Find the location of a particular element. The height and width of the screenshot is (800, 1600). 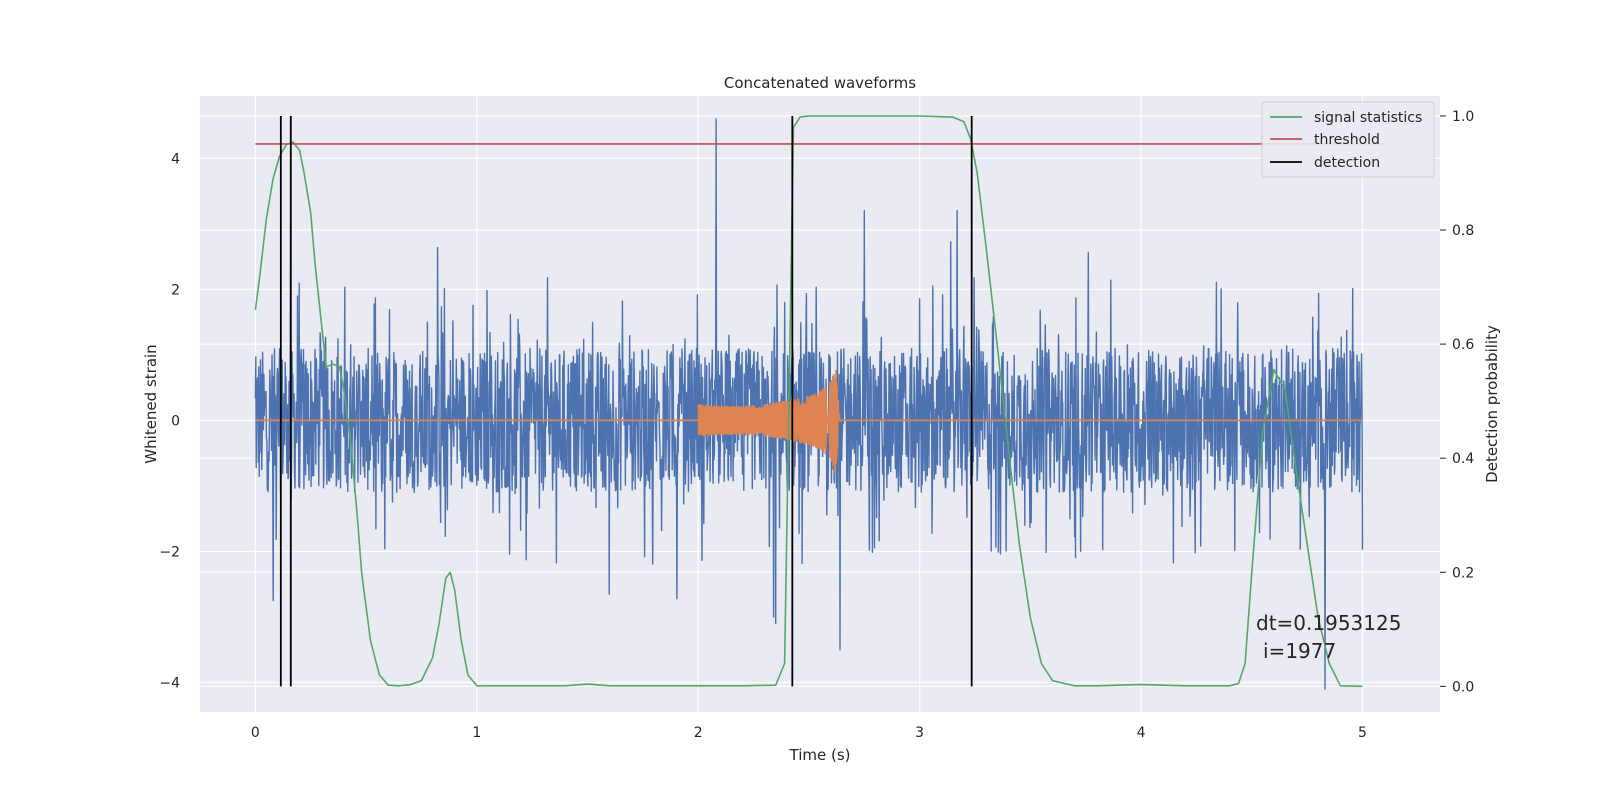

legend-label-threshold: threshold is located at coordinates (1347, 140).